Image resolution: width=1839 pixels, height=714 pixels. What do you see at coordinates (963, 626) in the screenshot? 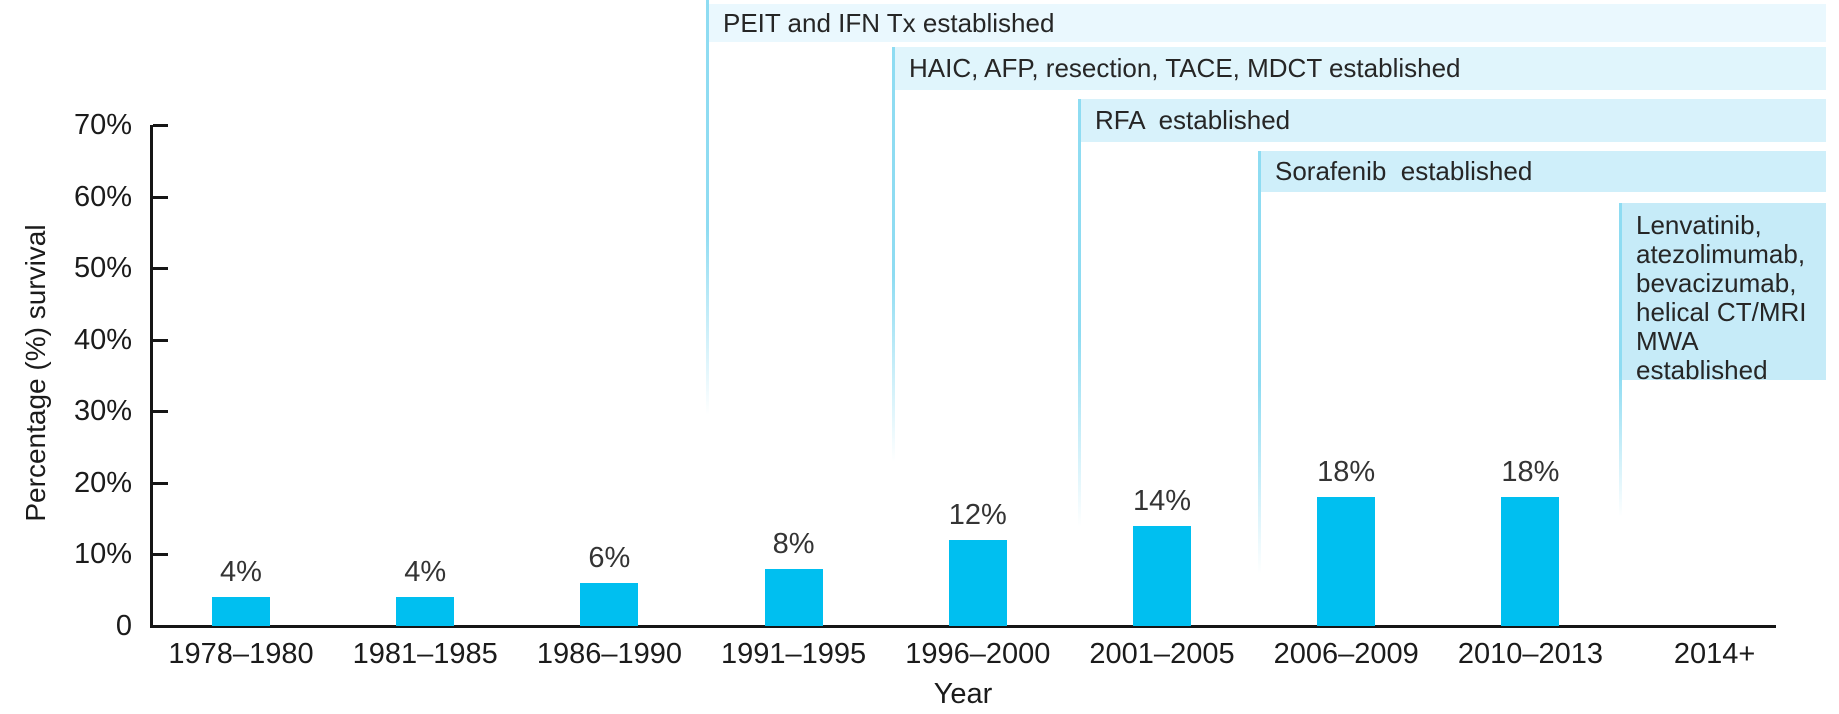
I see `x-axis-line` at bounding box center [963, 626].